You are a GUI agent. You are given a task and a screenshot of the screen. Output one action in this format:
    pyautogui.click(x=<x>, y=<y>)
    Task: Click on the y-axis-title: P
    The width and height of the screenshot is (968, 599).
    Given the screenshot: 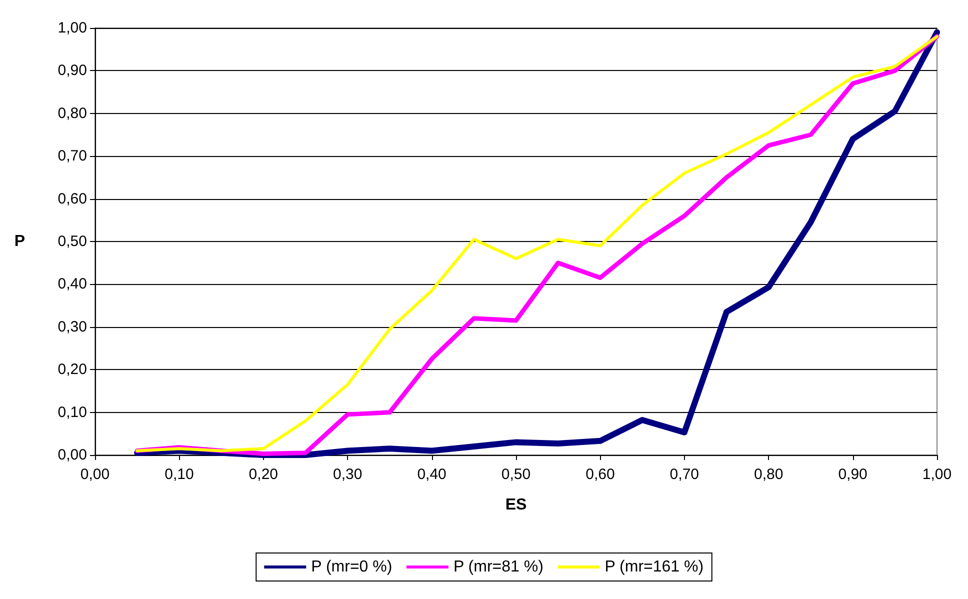 What is the action you would take?
    pyautogui.click(x=20, y=241)
    